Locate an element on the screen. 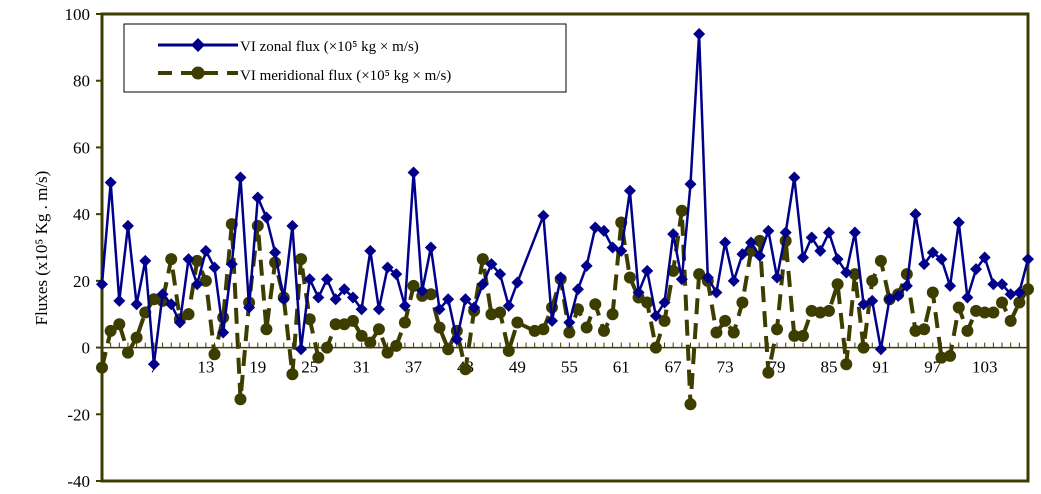 The image size is (1041, 494). x-tick-label: 13 is located at coordinates (205, 367).